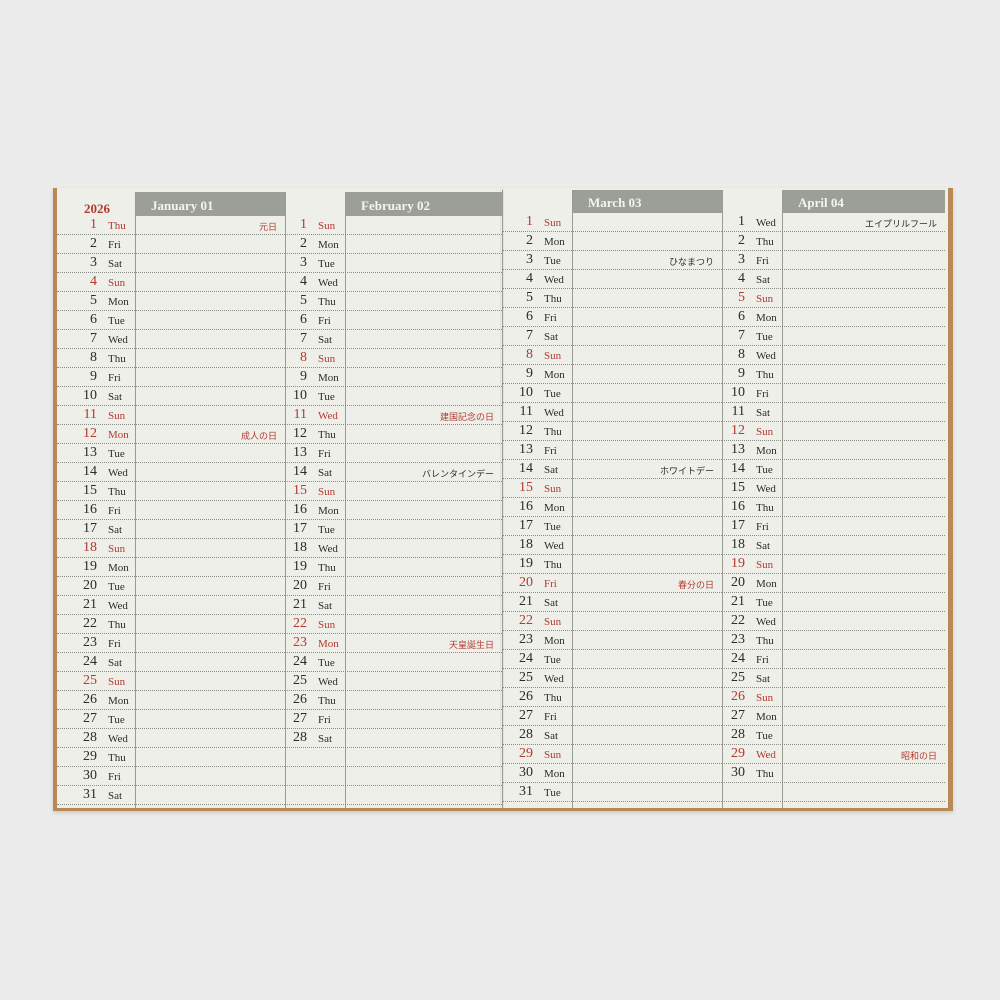 Image resolution: width=1000 pixels, height=1000 pixels. What do you see at coordinates (833, 583) in the screenshot?
I see `day-row: 20 Mon` at bounding box center [833, 583].